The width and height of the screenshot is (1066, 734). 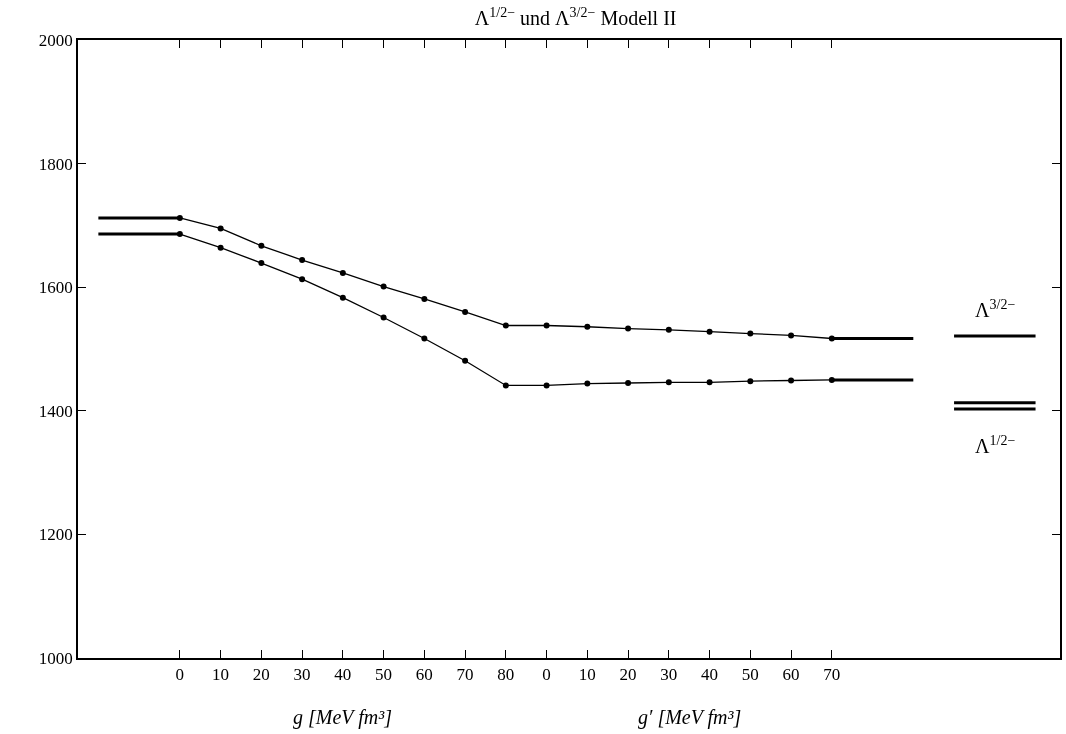 What do you see at coordinates (55, 288) in the screenshot?
I see `y-tick-label: 1600` at bounding box center [55, 288].